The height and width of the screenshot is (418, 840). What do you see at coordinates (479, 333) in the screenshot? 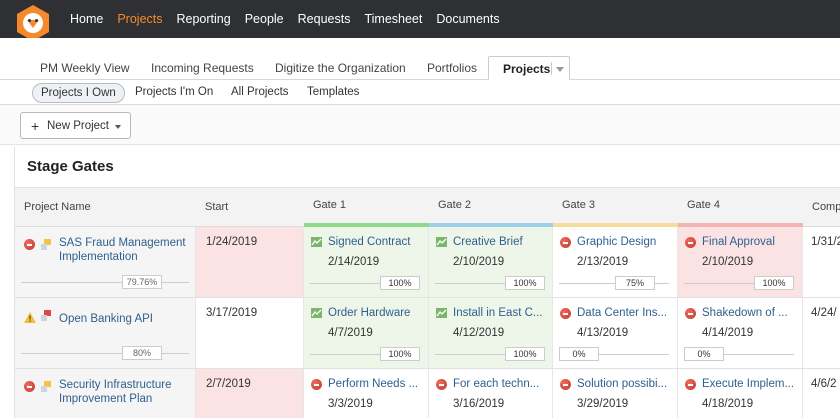
I see `gate-date: 4/12/2019` at bounding box center [479, 333].